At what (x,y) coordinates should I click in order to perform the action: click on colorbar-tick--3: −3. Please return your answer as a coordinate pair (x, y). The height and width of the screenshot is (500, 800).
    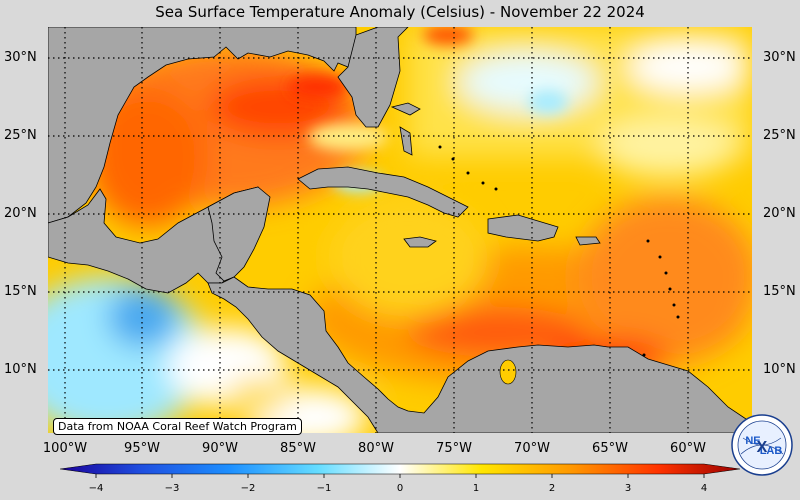
    Looking at the image, I should click on (172, 488).